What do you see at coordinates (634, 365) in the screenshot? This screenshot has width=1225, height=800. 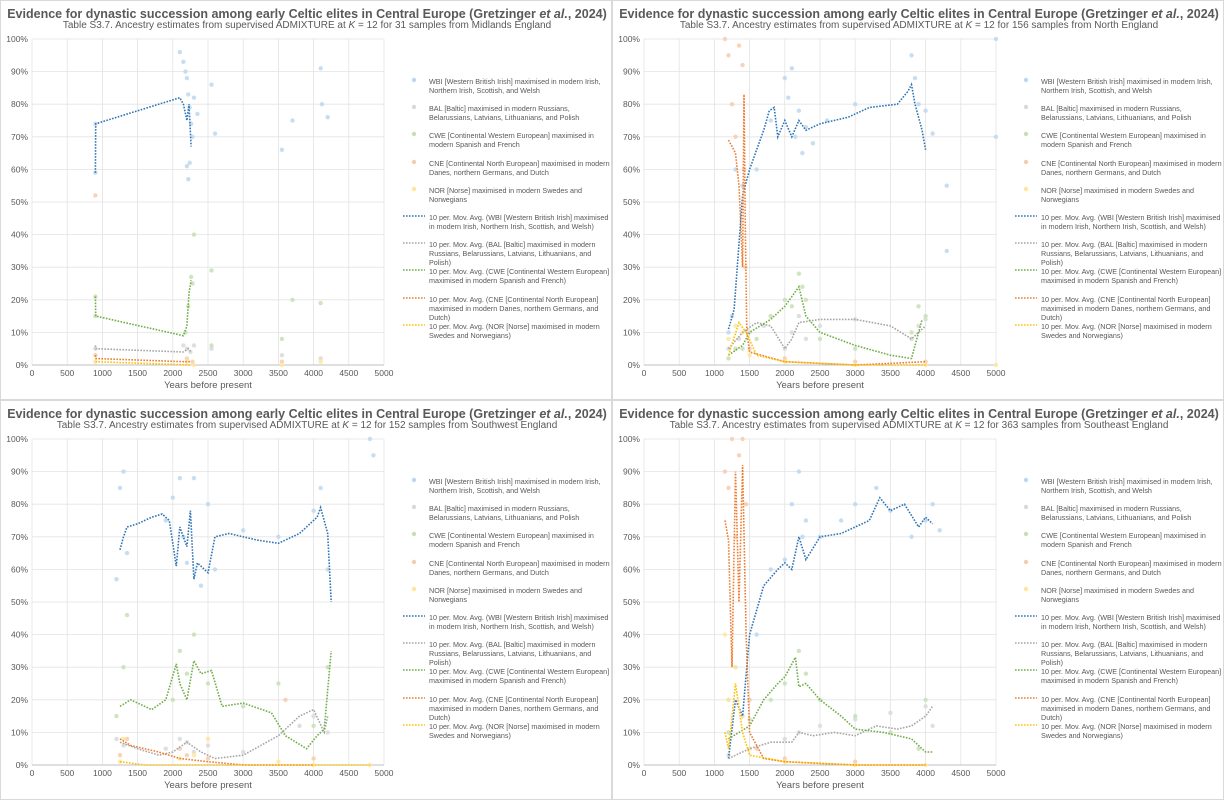 I see `y-tick-label: 0%` at bounding box center [634, 365].